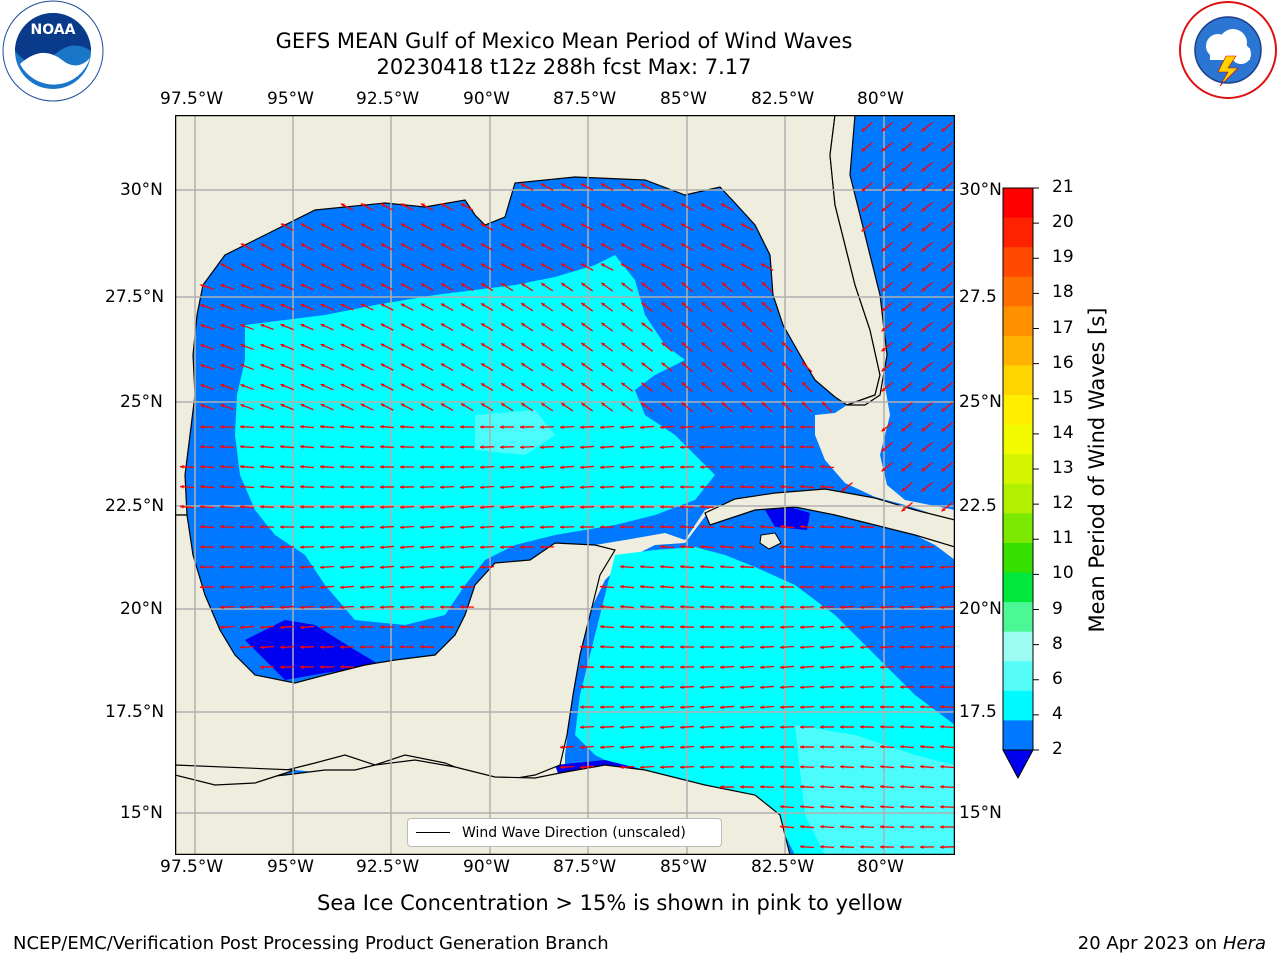 This screenshot has height=960, width=1280. Describe the element at coordinates (1097, 470) in the screenshot. I see `colorbar-label-text: Mean Period of Wind Waves [s]` at that location.